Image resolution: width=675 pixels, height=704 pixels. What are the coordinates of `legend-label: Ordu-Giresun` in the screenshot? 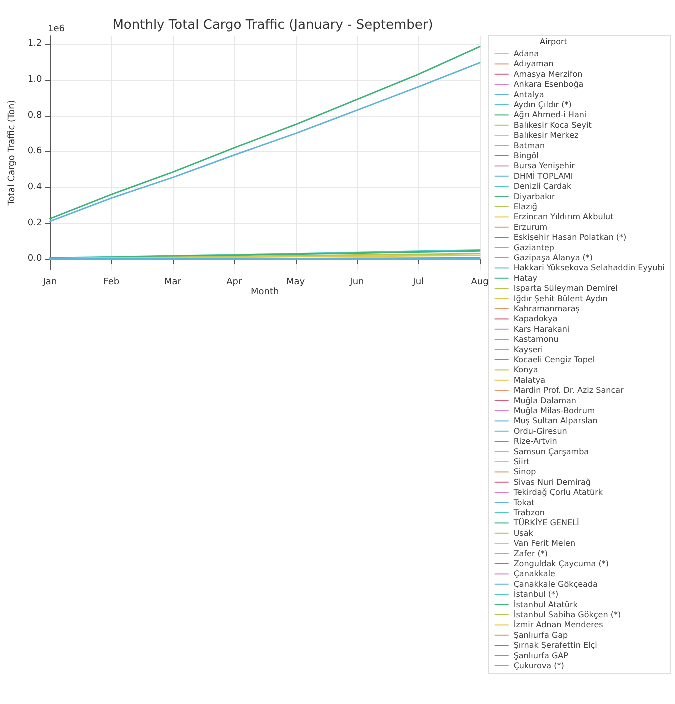 It's located at (541, 431).